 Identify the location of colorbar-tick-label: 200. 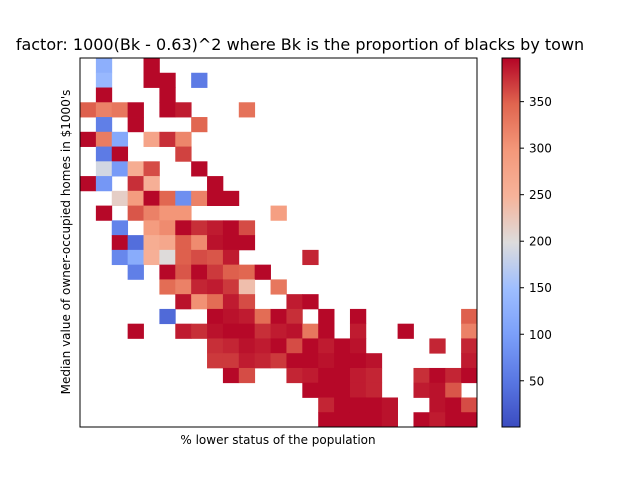
(540, 242).